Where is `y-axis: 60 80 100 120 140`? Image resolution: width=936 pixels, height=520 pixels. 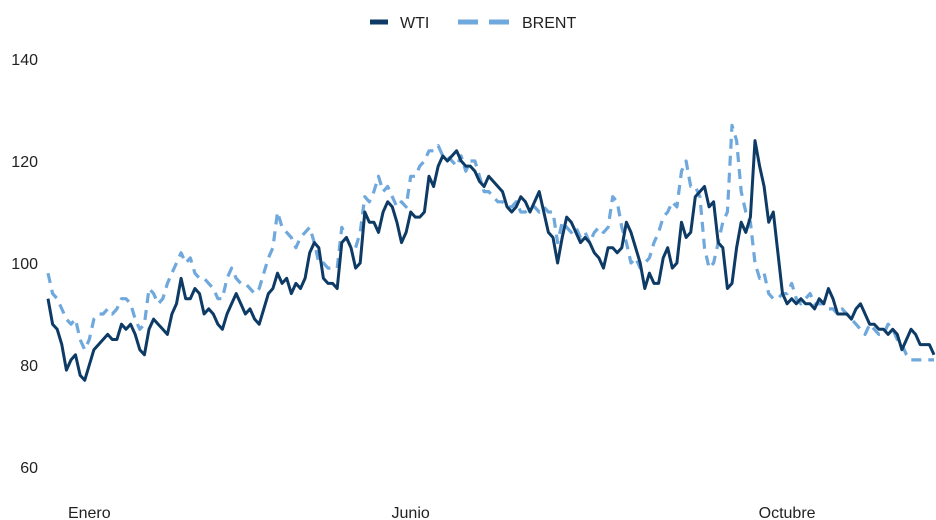
y-axis: 60 80 100 120 140 is located at coordinates (24, 264).